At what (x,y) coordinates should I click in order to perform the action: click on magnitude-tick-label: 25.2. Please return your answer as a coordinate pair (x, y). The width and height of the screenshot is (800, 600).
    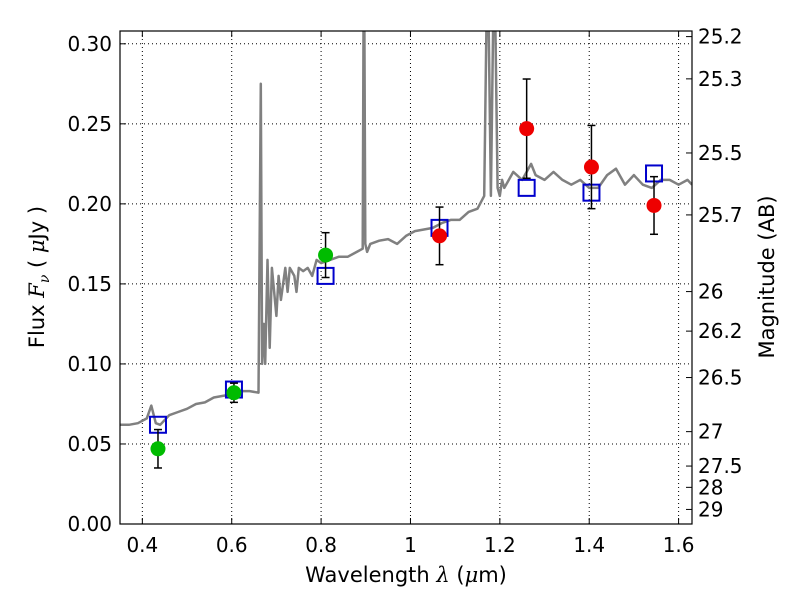
    Looking at the image, I should click on (720, 37).